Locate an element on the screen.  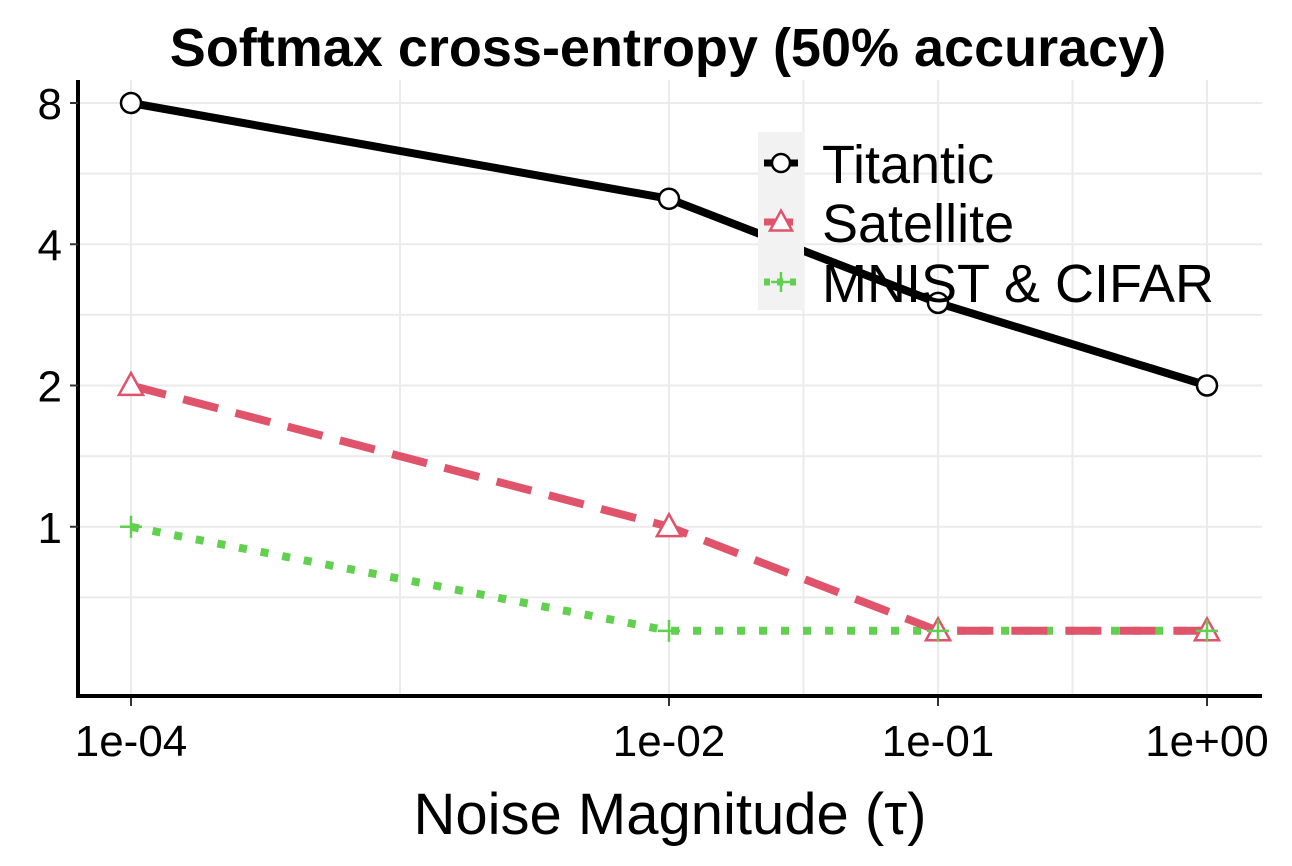
legend-label: Satellite is located at coordinates (918, 224).